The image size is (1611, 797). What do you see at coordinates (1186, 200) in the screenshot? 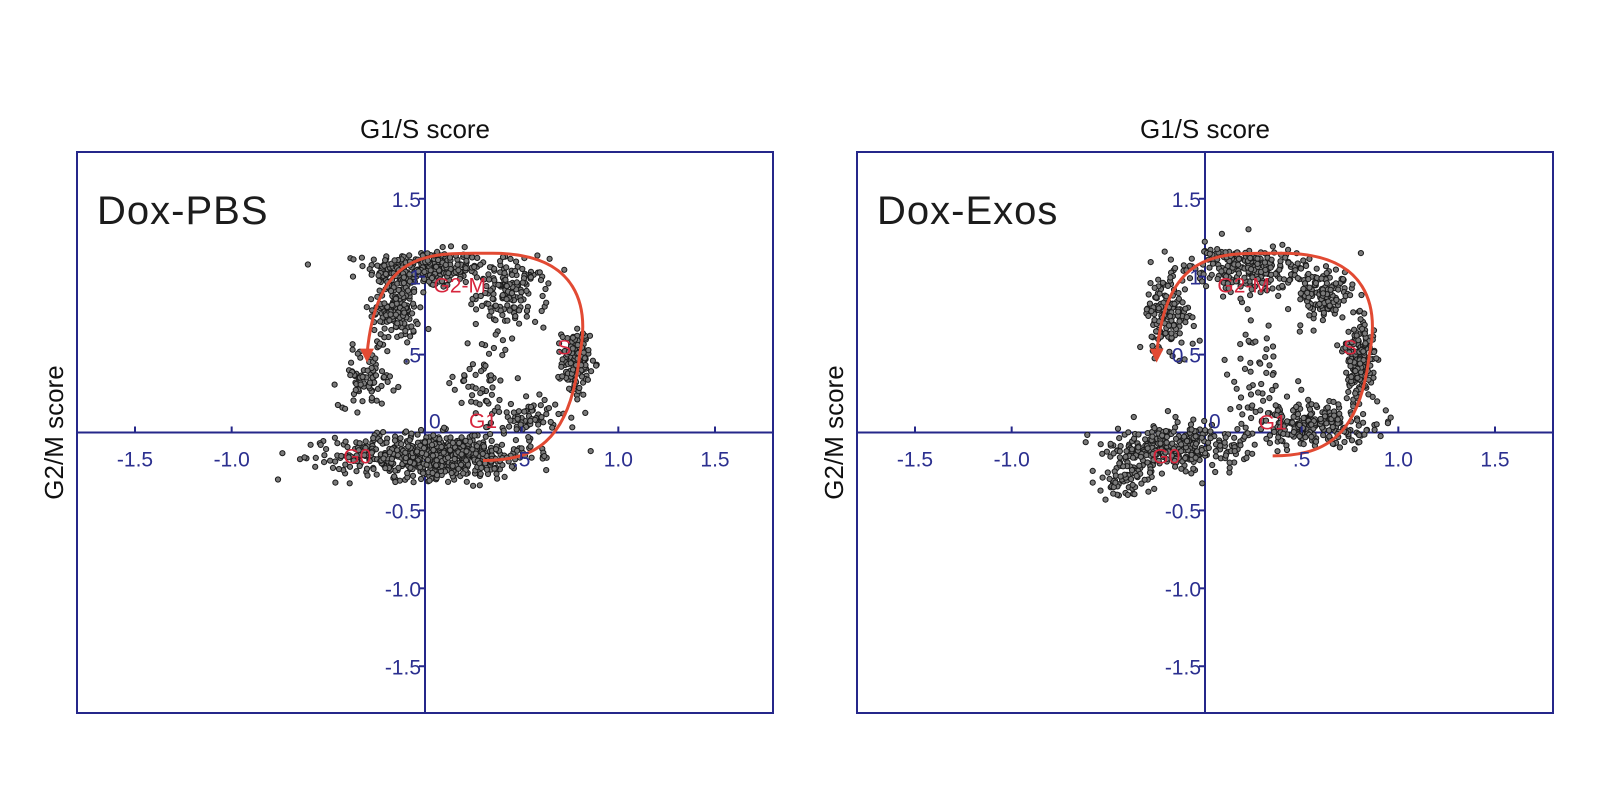
I see `y-tick-label: 1.5` at bounding box center [1186, 200].